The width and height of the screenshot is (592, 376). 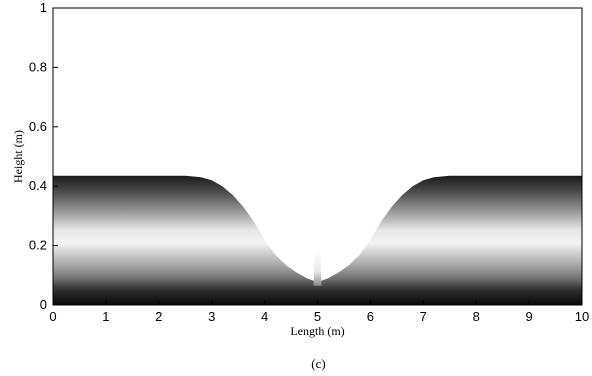 What do you see at coordinates (38, 126) in the screenshot?
I see `y-tick-label: 0.6` at bounding box center [38, 126].